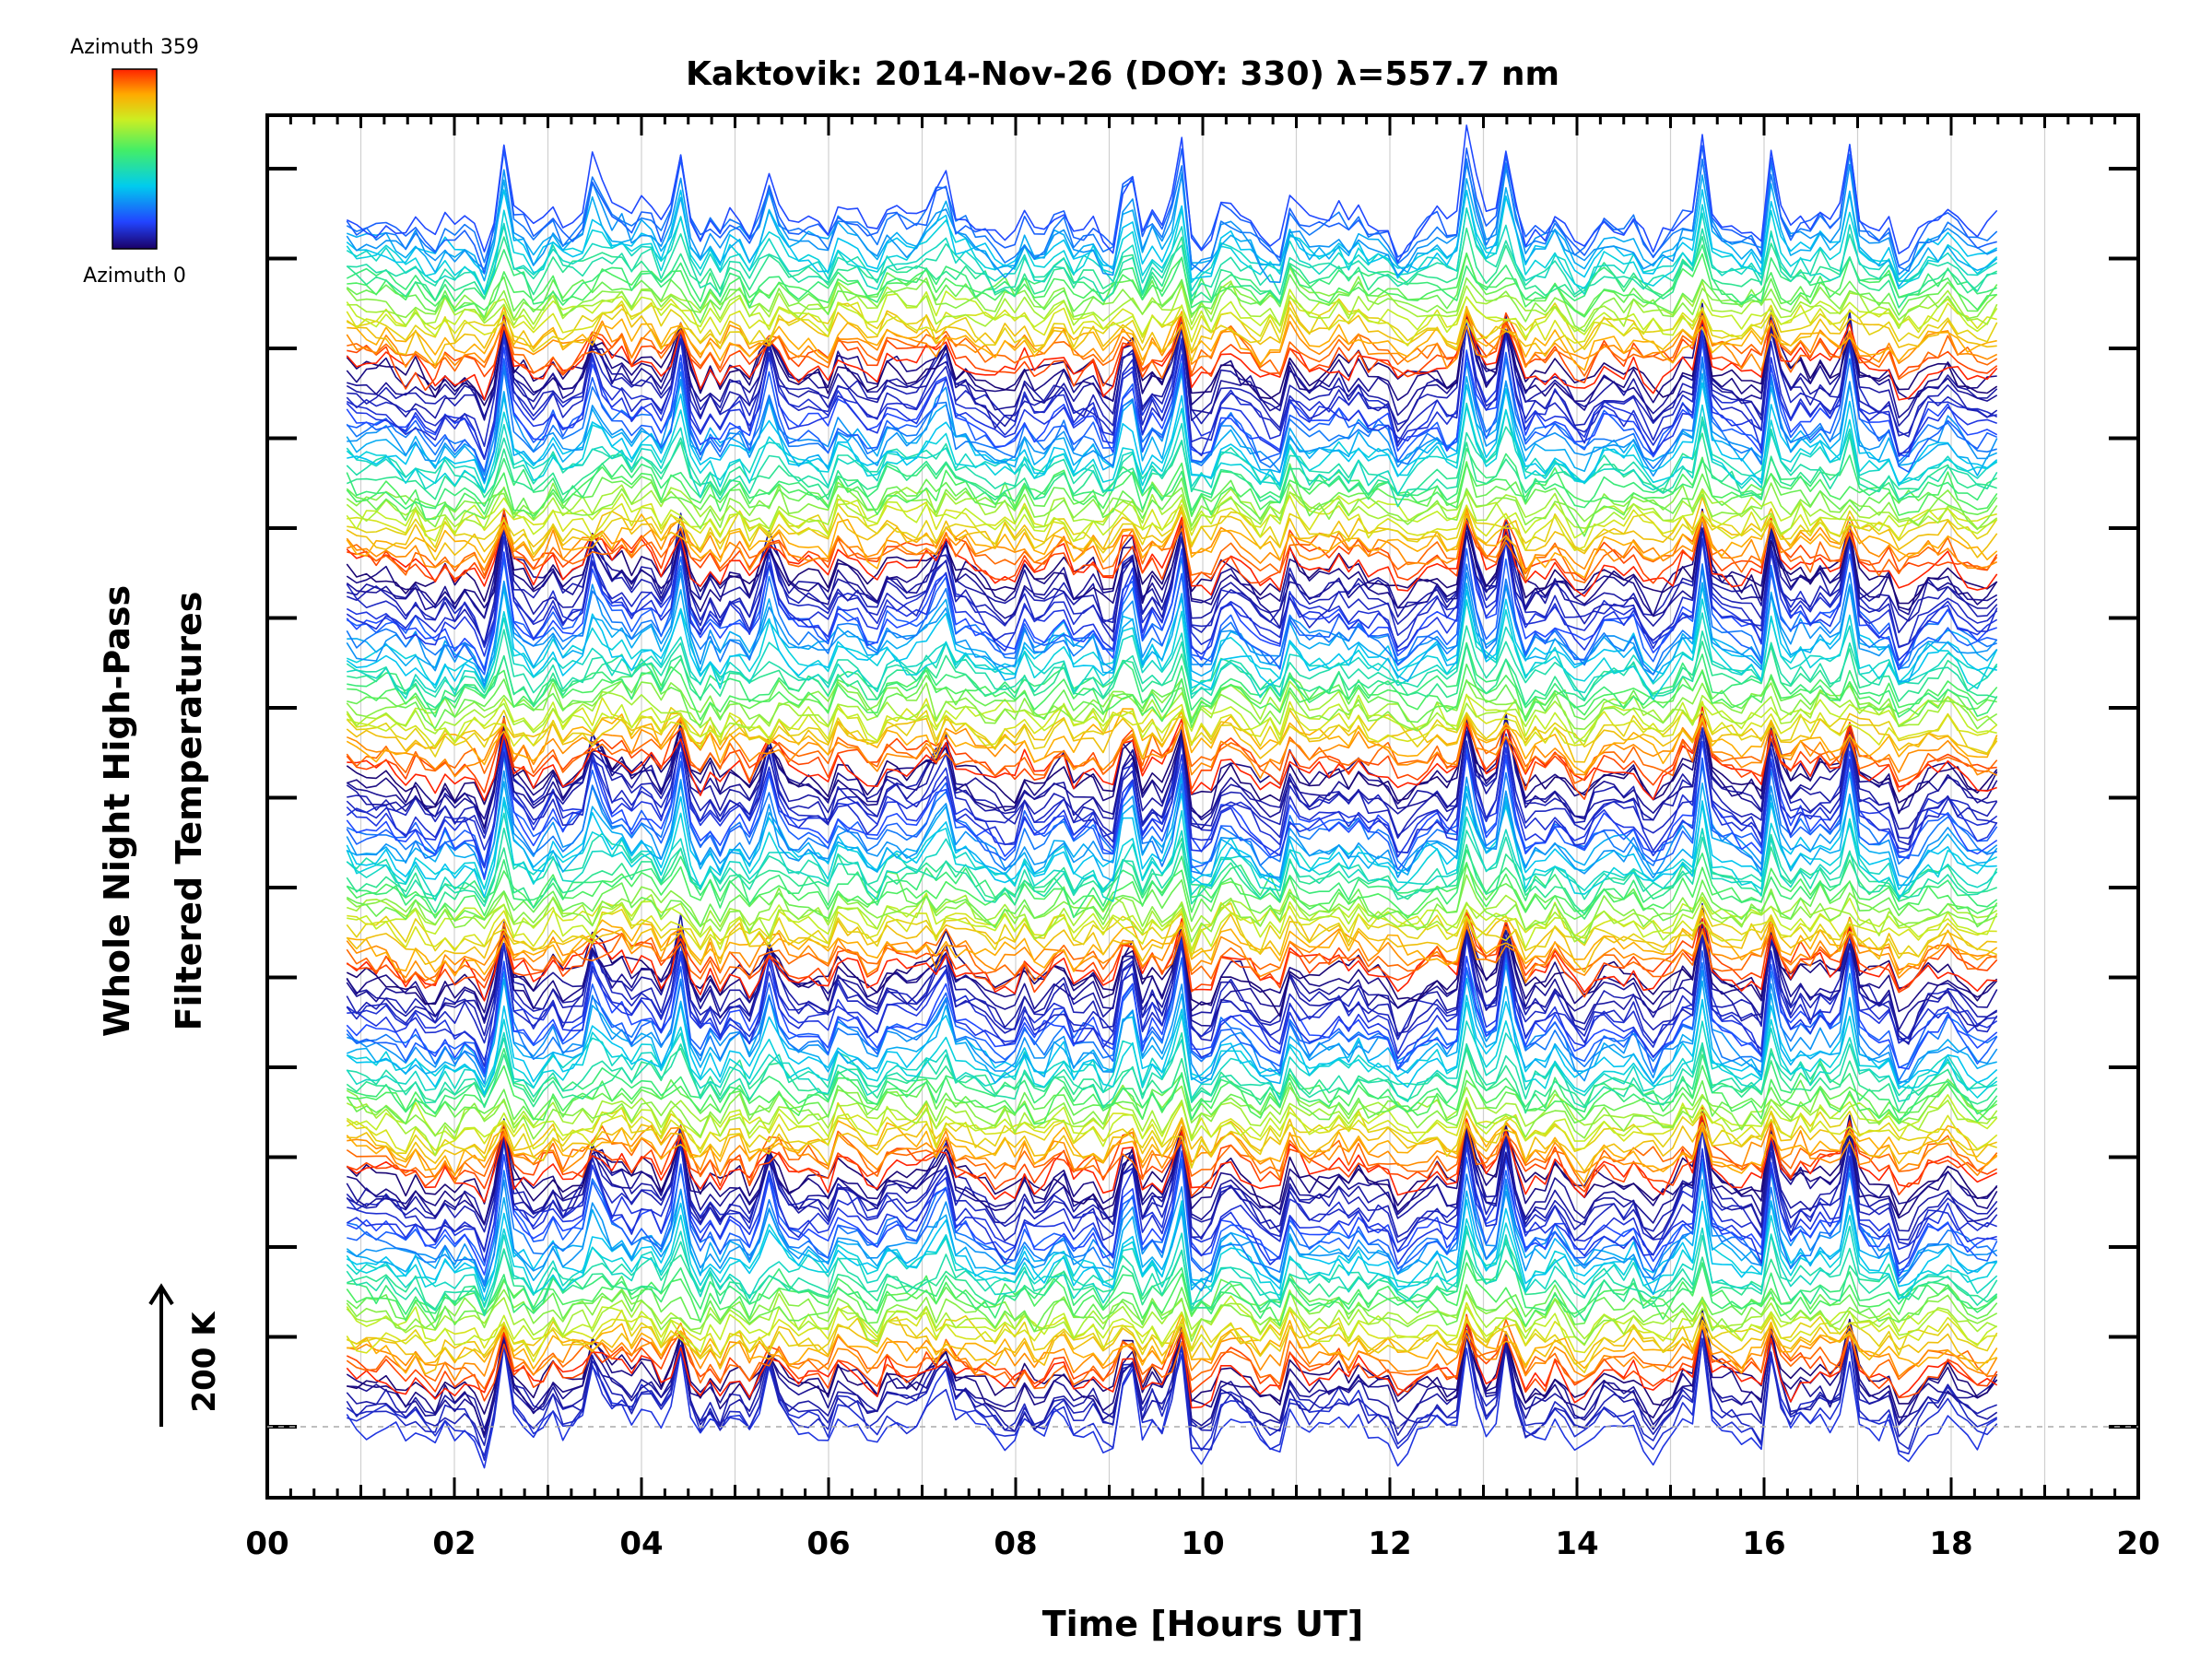 The height and width of the screenshot is (1659, 2212). What do you see at coordinates (1950, 1543) in the screenshot?
I see `x-tick-label: 18` at bounding box center [1950, 1543].